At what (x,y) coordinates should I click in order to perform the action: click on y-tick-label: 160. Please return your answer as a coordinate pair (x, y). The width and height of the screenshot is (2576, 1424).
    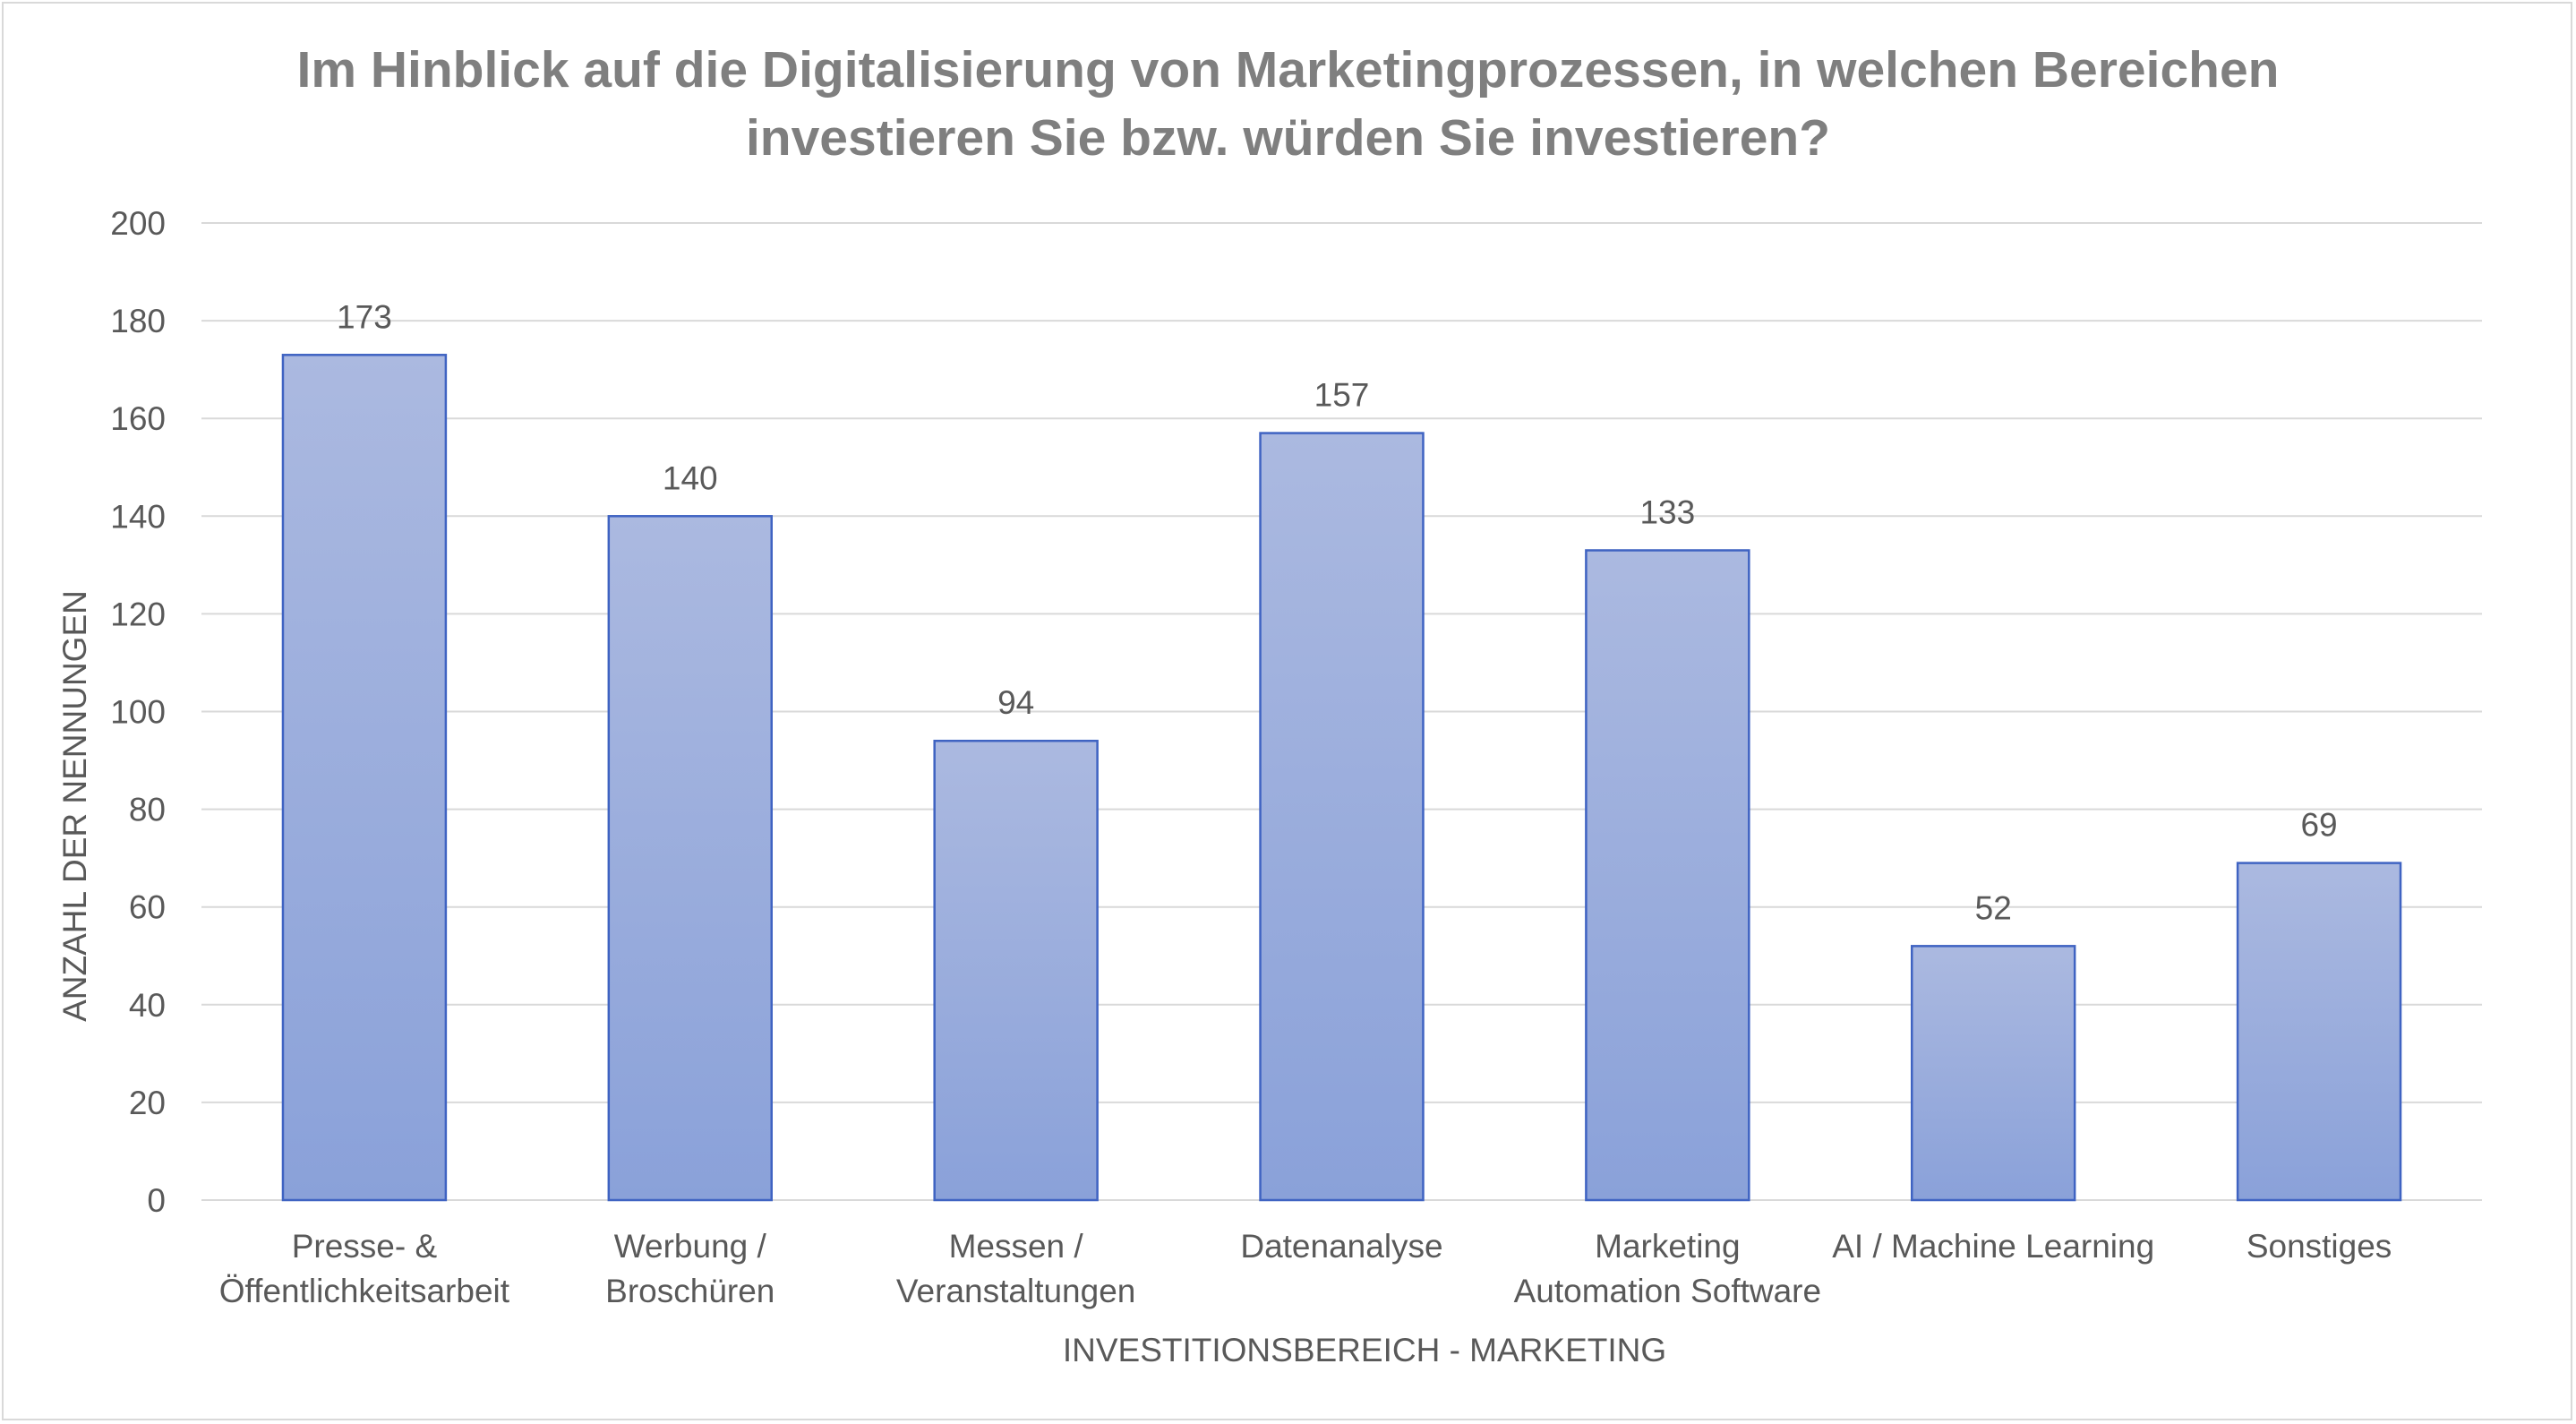
    Looking at the image, I should click on (138, 419).